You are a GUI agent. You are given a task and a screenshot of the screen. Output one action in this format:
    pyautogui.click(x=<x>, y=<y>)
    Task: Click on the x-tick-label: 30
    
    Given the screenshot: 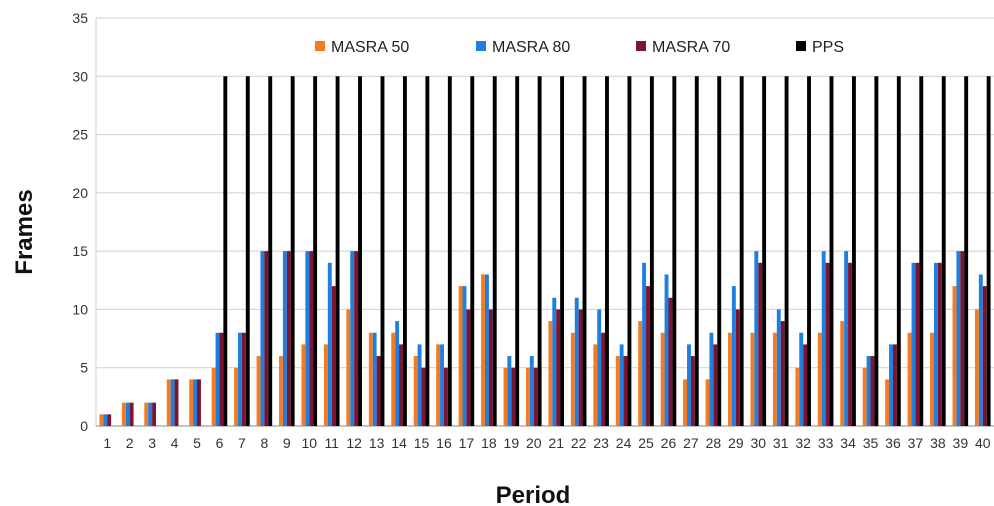 What is the action you would take?
    pyautogui.click(x=758, y=443)
    